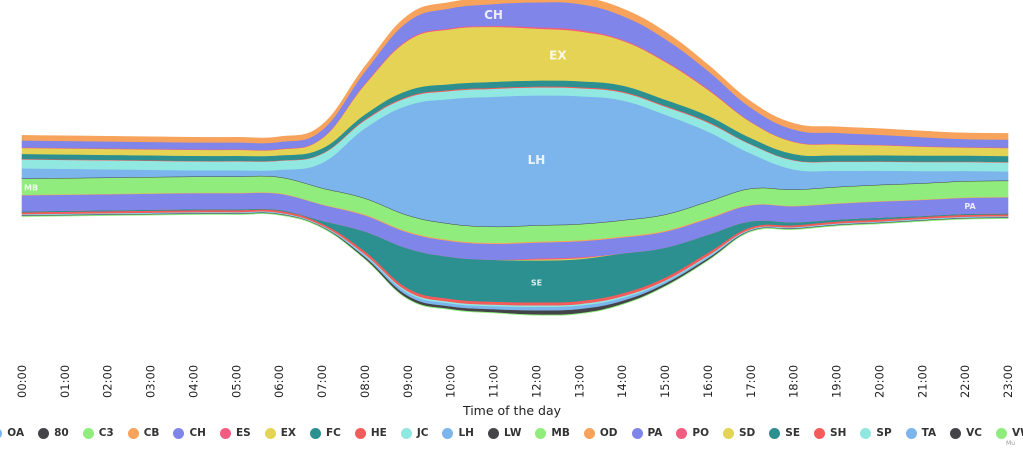 This screenshot has height=450, width=1023. What do you see at coordinates (378, 433) in the screenshot?
I see `legend-label: HE` at bounding box center [378, 433].